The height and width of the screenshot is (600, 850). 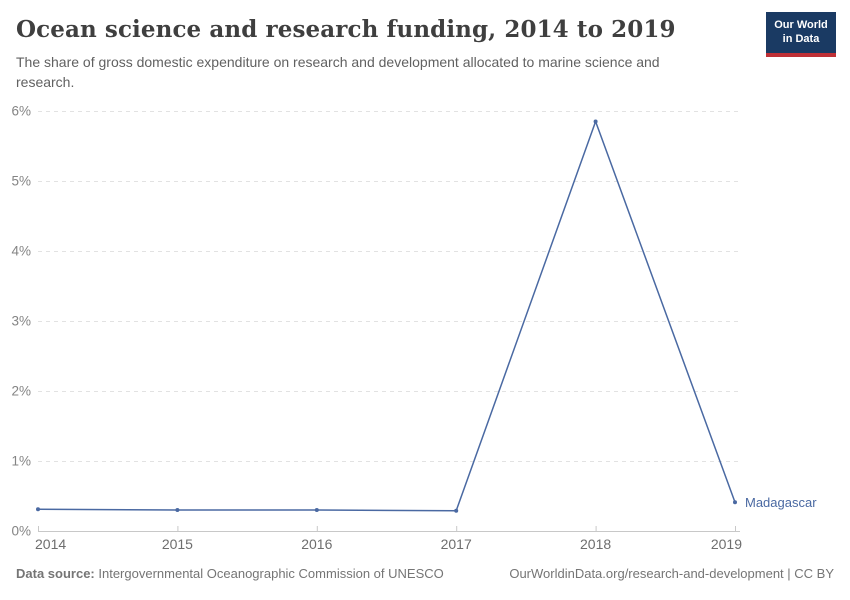 I want to click on logo-line-1: Our World, so click(x=801, y=25).